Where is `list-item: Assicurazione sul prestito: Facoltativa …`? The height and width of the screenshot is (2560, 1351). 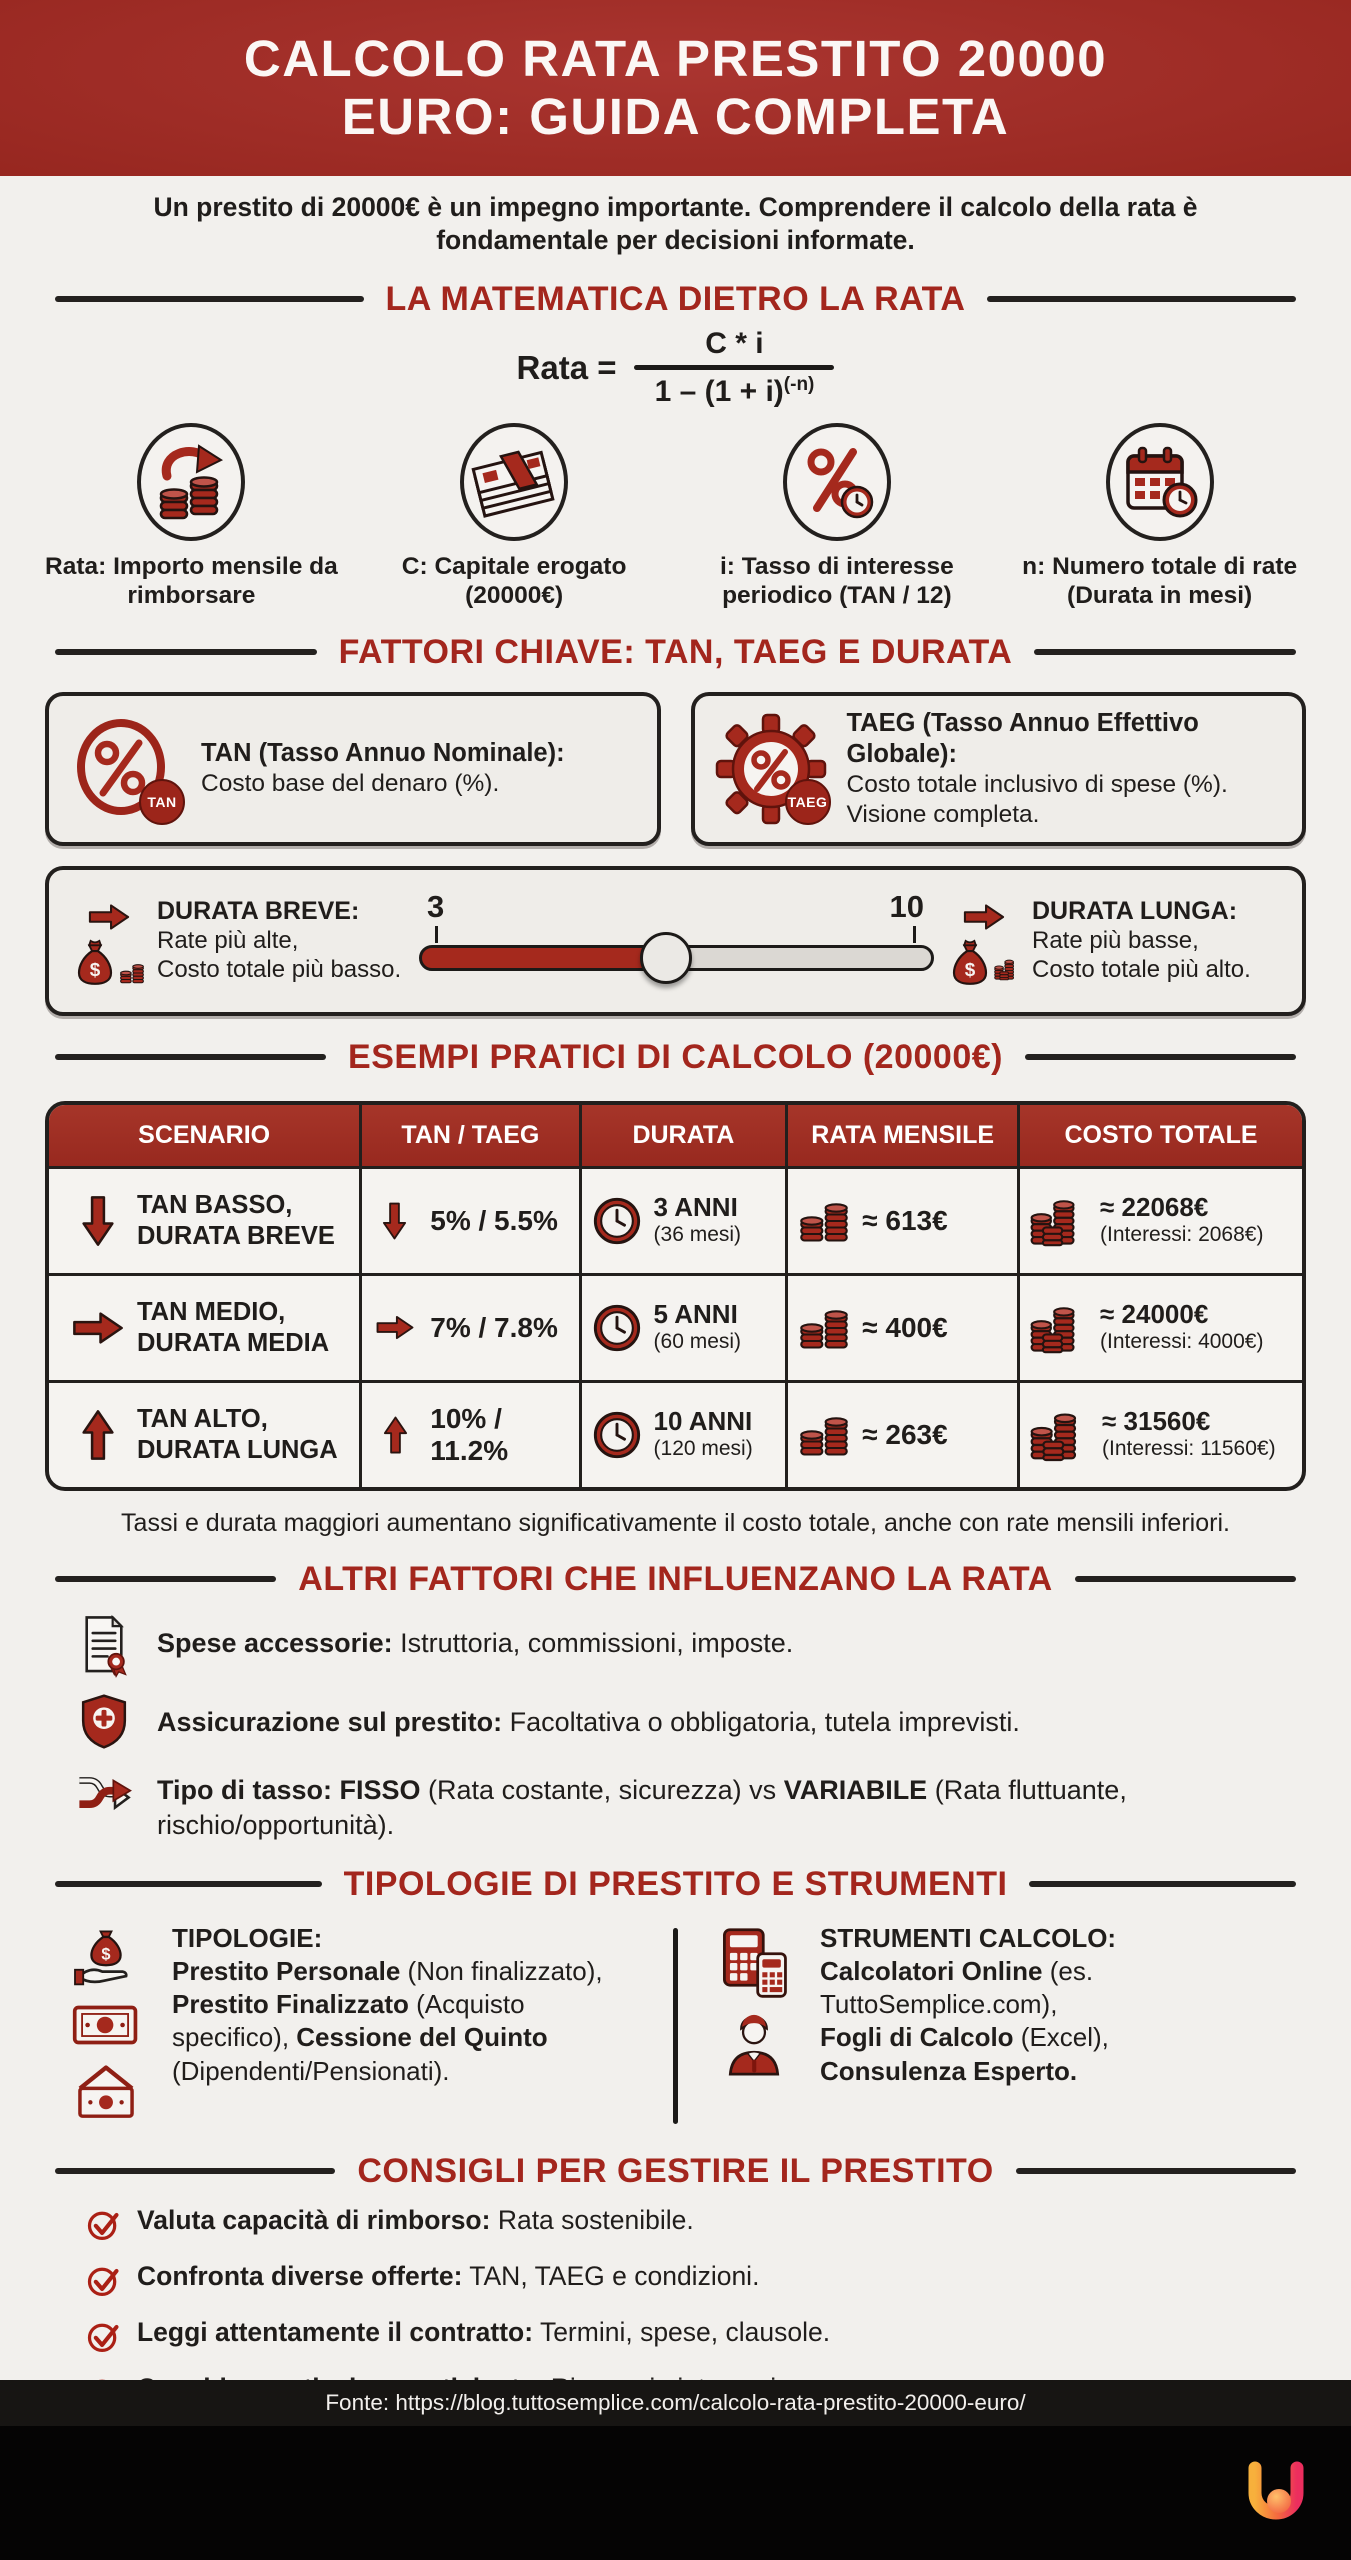
list-item: Assicurazione sul prestito: Facoltativa … is located at coordinates (675, 1721).